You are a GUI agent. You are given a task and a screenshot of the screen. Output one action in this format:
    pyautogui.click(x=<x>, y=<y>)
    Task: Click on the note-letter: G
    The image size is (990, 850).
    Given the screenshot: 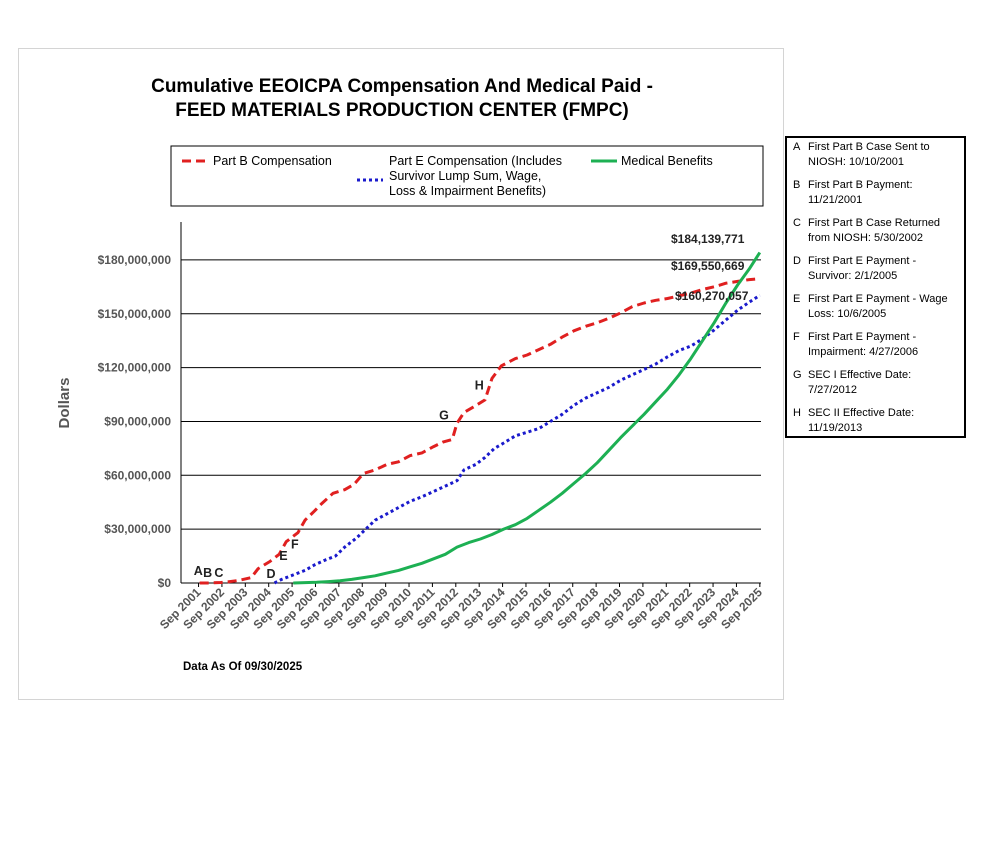 What is the action you would take?
    pyautogui.click(x=797, y=375)
    